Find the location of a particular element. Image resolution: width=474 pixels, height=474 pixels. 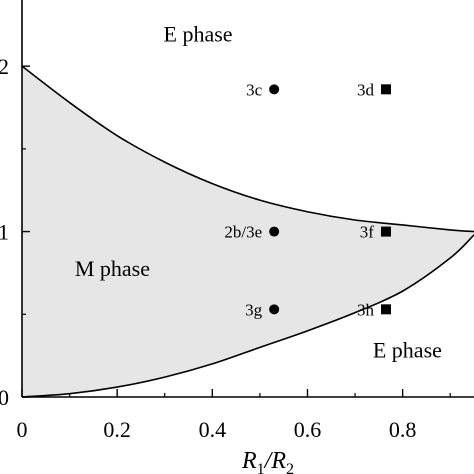

x-tick-label: 0.4 is located at coordinates (213, 429).